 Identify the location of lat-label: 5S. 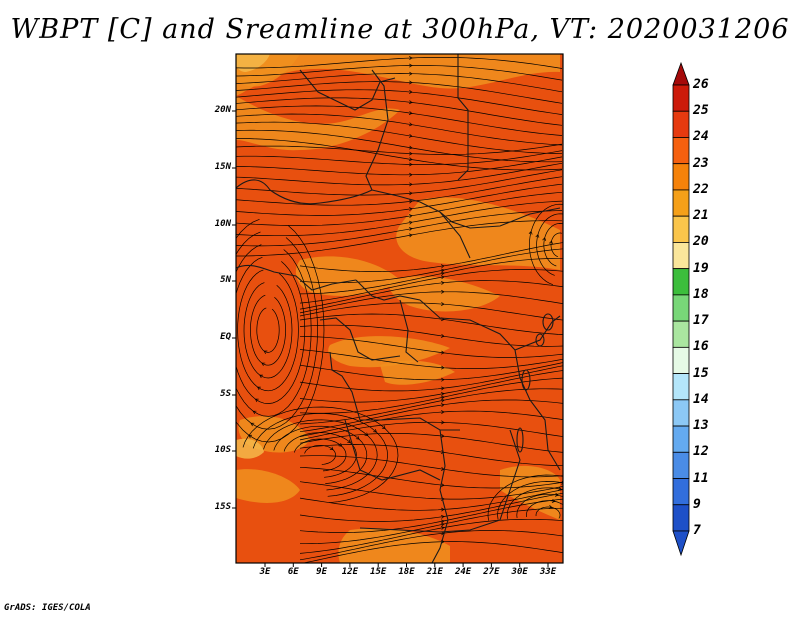
(225, 394).